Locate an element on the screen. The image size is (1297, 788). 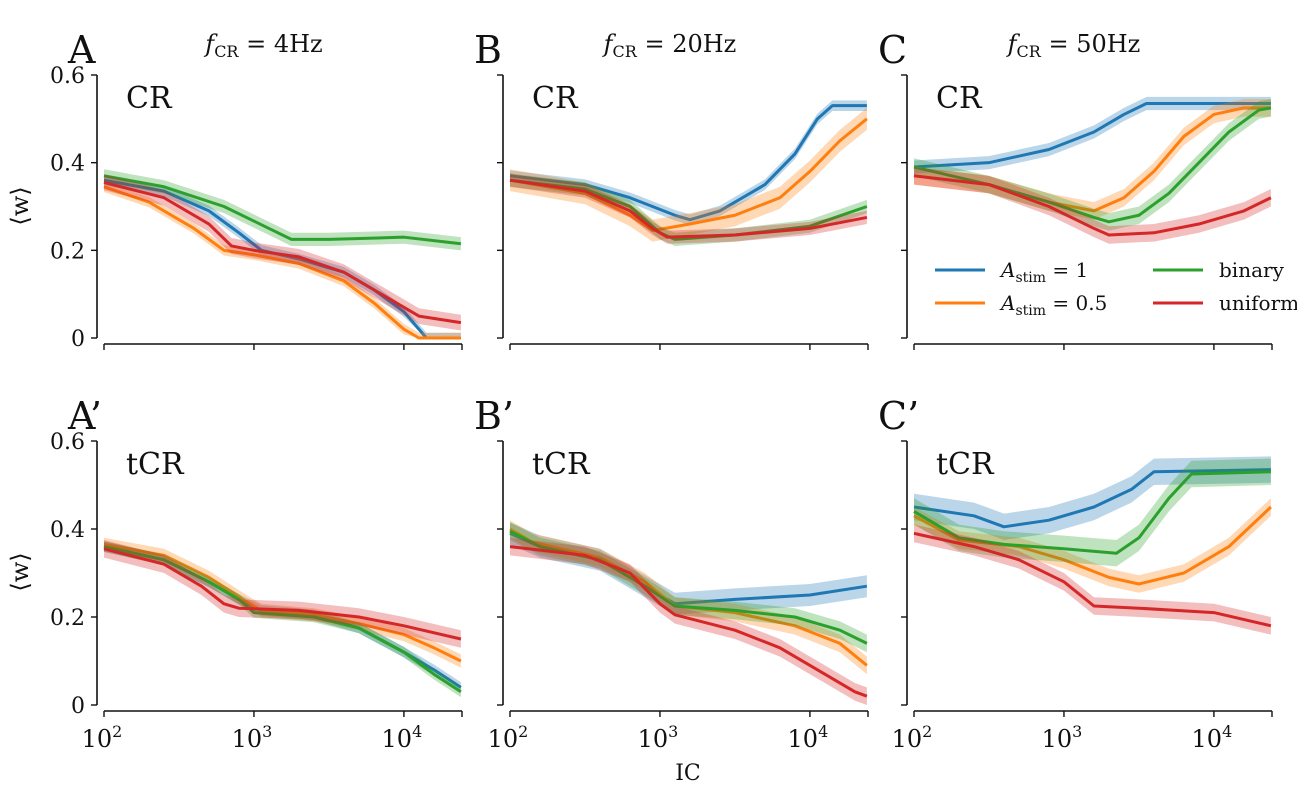
x-axis-label: IC is located at coordinates (688, 773).